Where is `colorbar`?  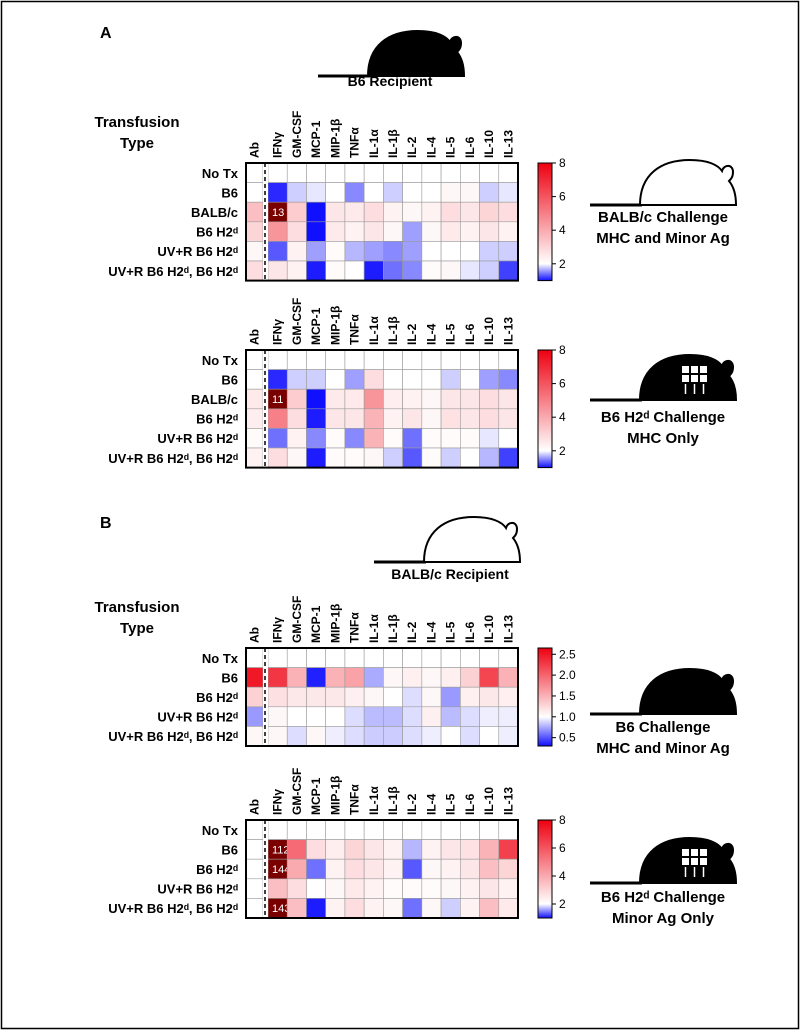
colorbar is located at coordinates (545, 409).